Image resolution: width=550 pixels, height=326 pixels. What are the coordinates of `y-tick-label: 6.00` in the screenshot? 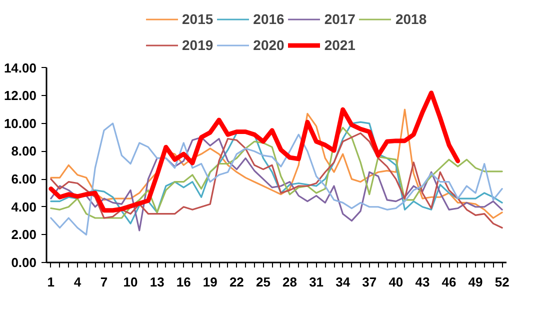 It's located at (24, 179).